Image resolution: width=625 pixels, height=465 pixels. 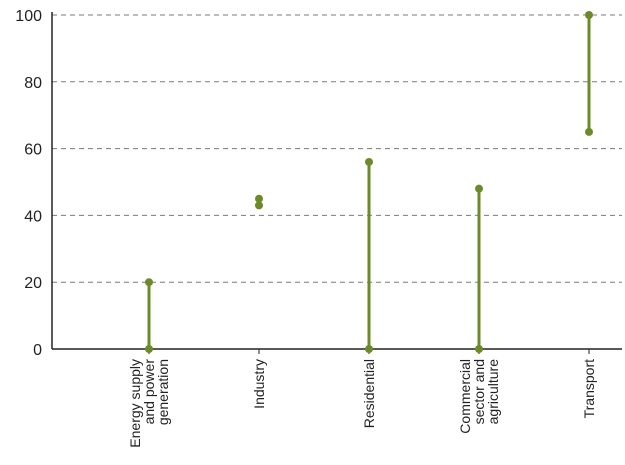 I want to click on category-label-text-energy-supply-and-power-generation: Energy supplyand powergeneration, so click(x=149, y=403).